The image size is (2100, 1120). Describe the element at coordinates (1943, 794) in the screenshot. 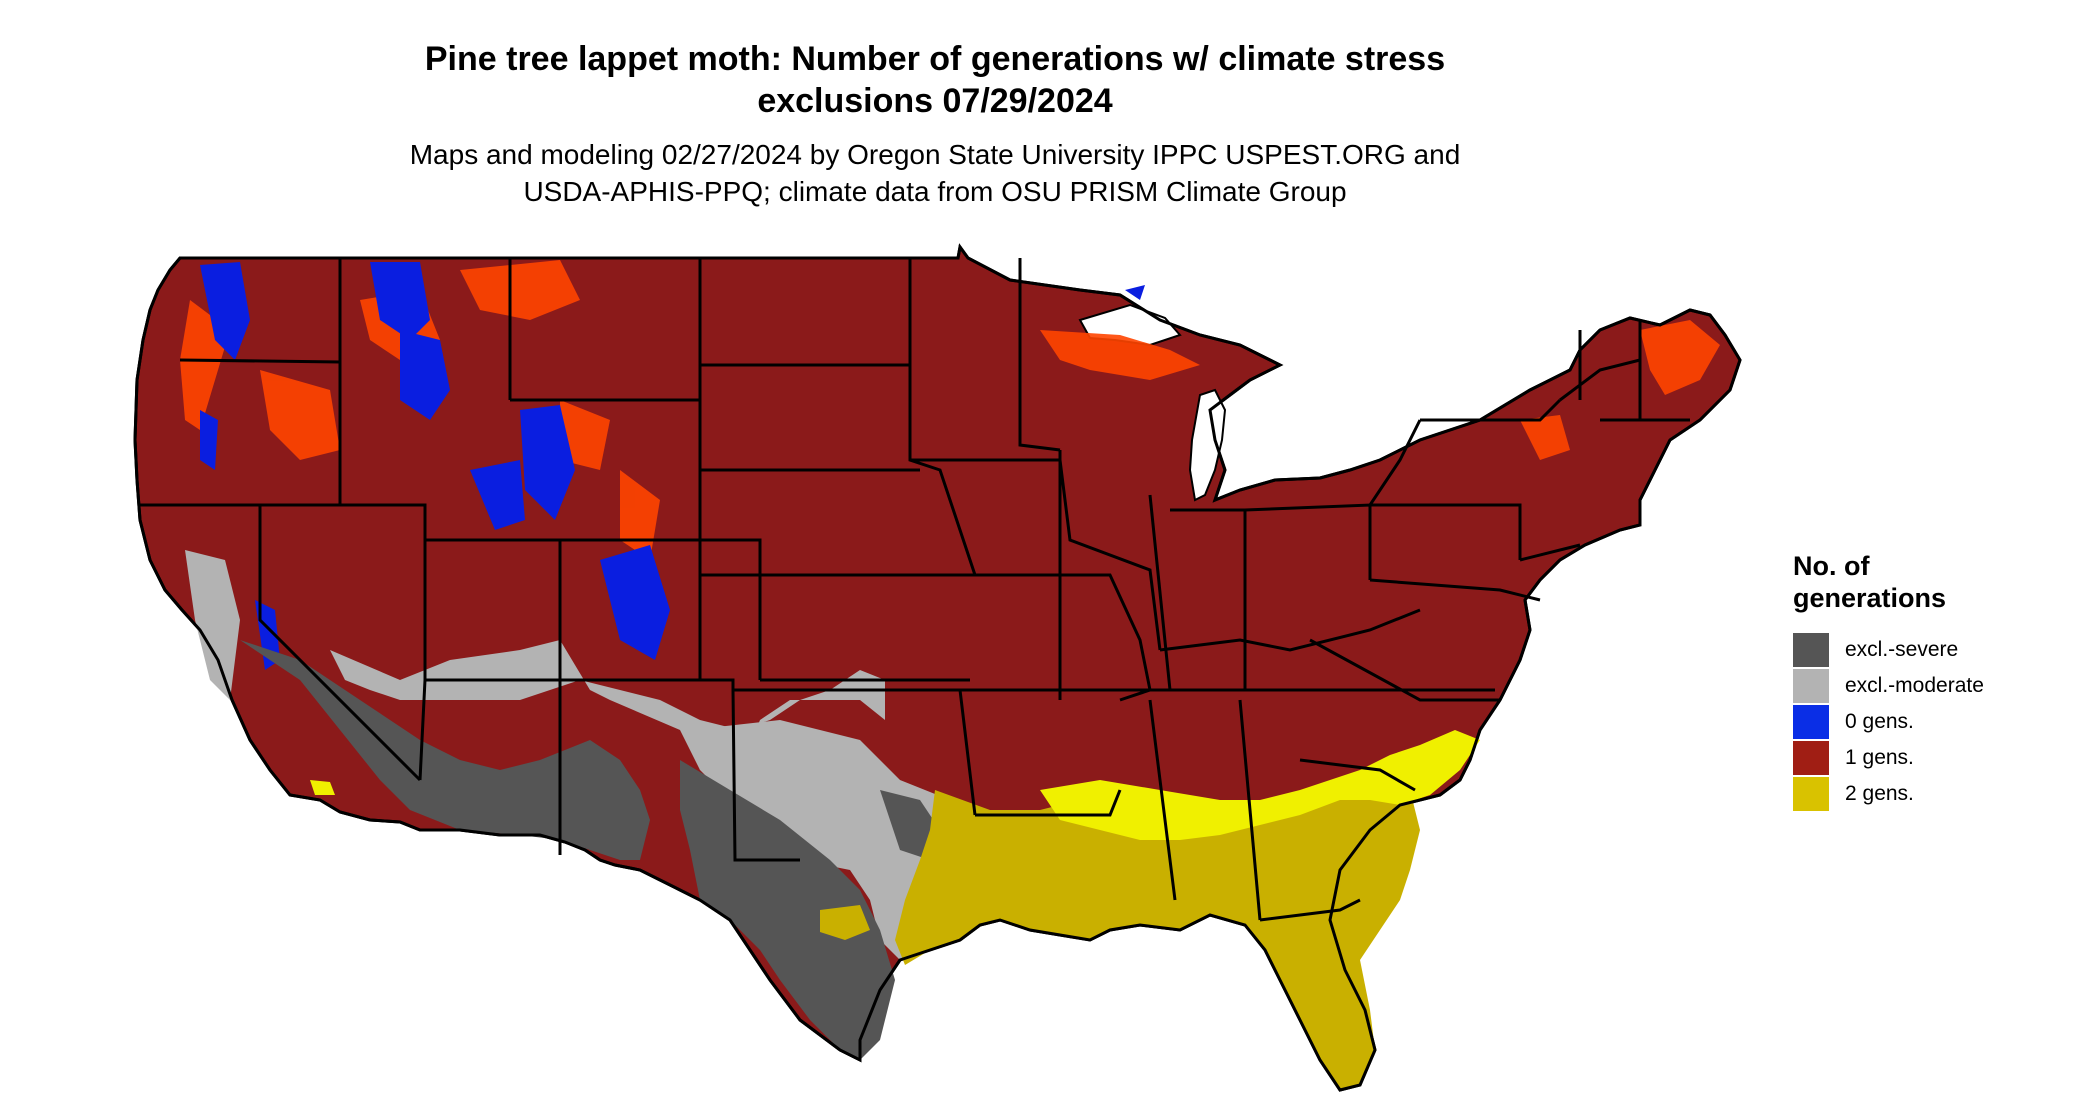

I see `legend-item-2-gens: 2 gens.` at that location.